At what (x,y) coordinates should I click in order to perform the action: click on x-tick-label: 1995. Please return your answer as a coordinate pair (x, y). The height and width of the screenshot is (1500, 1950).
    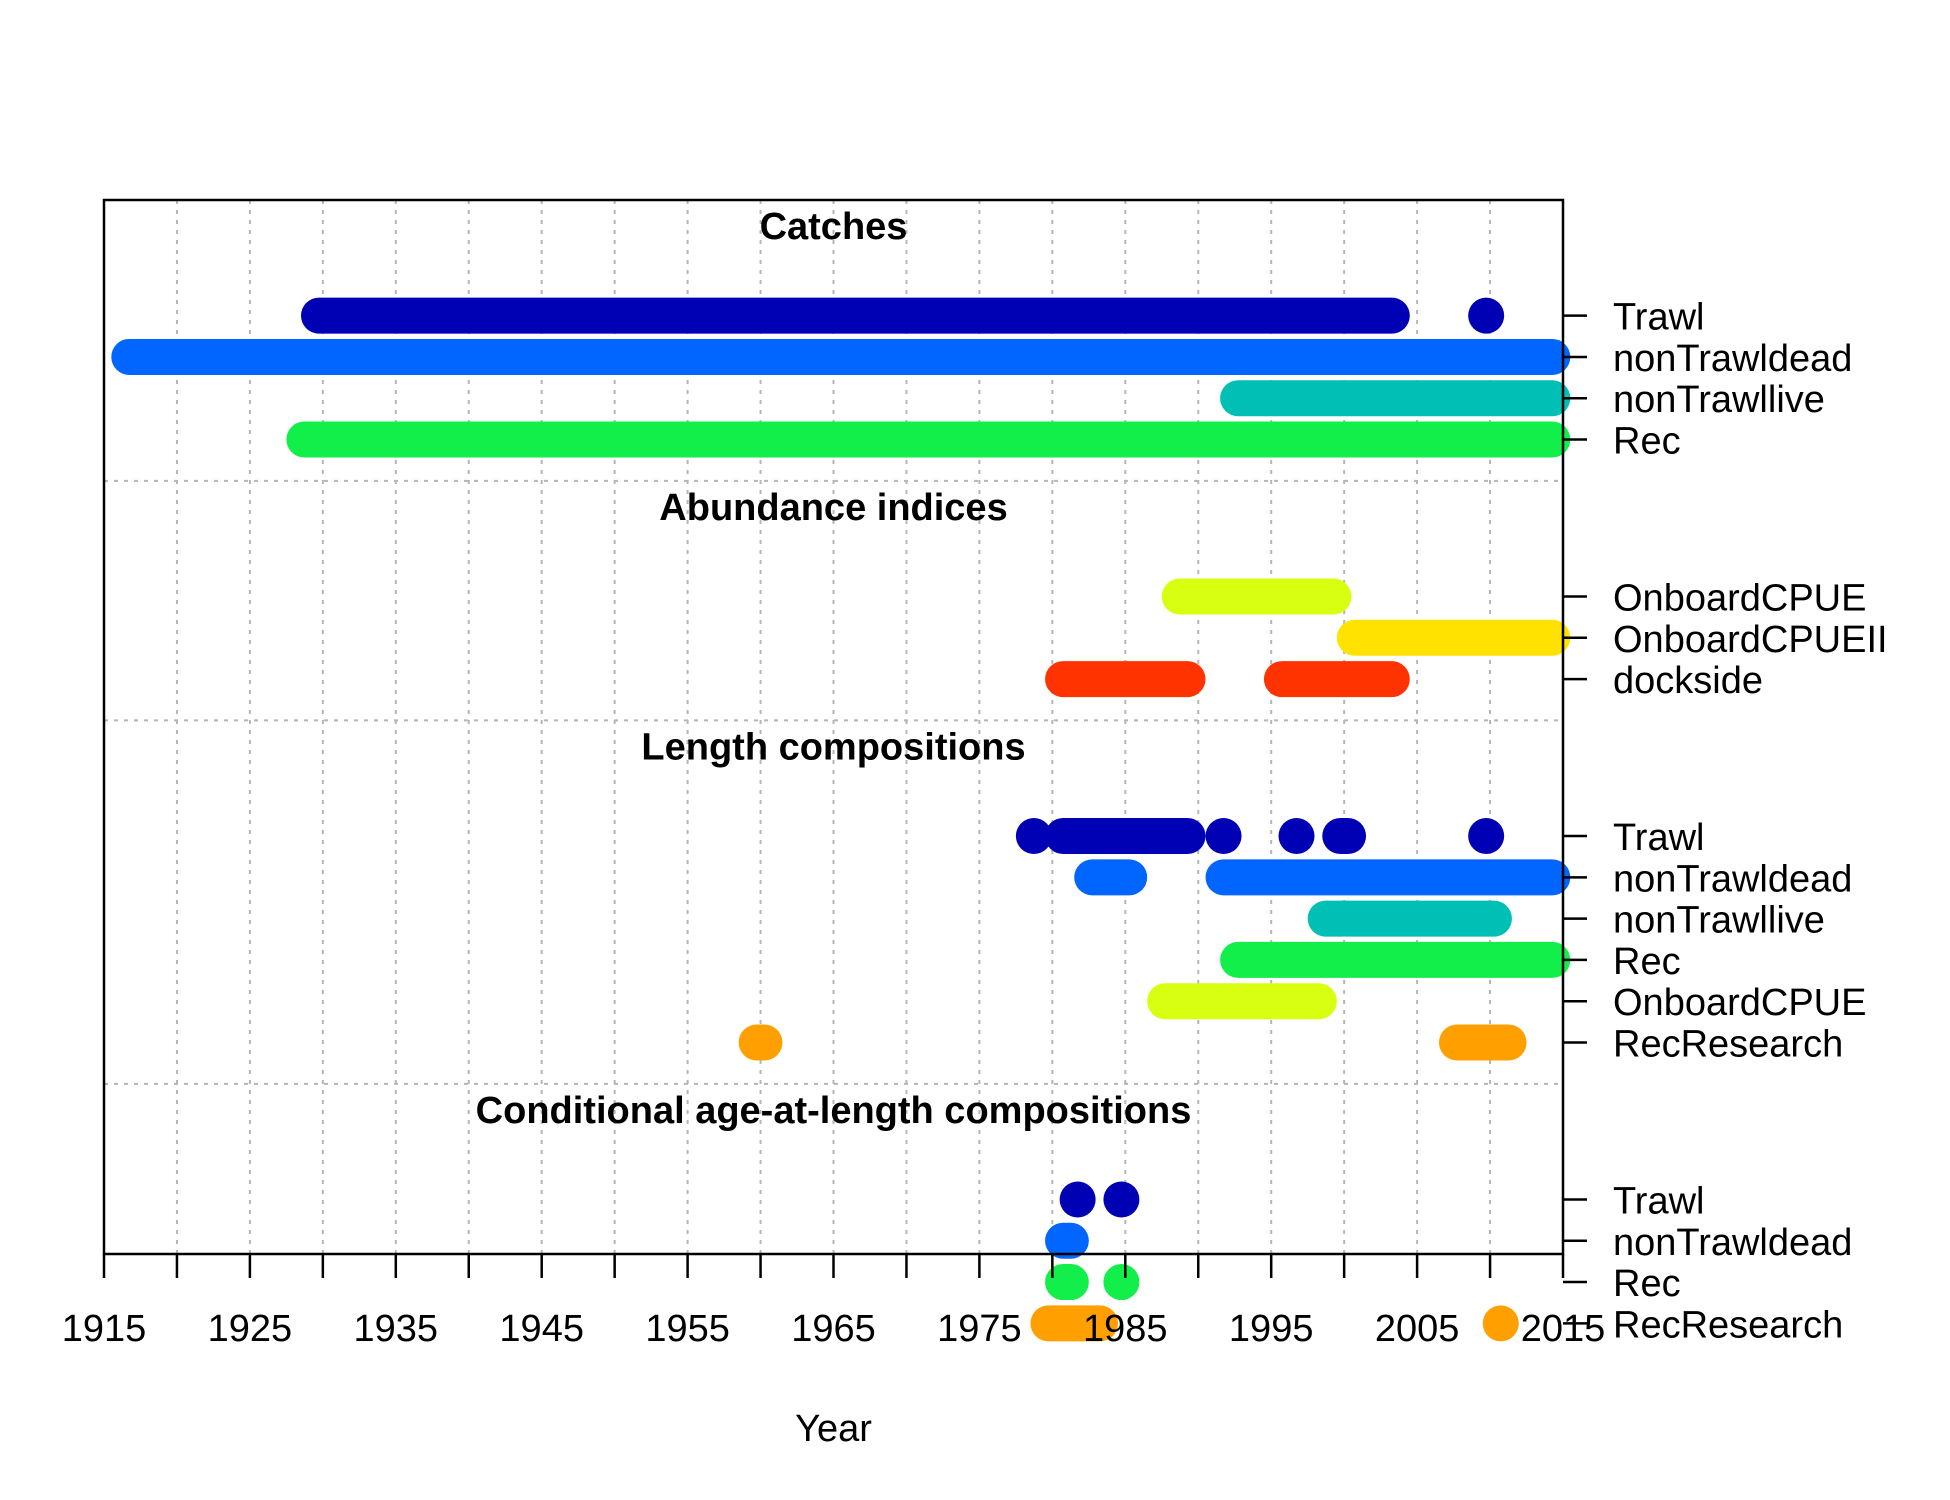
    Looking at the image, I should click on (1271, 1329).